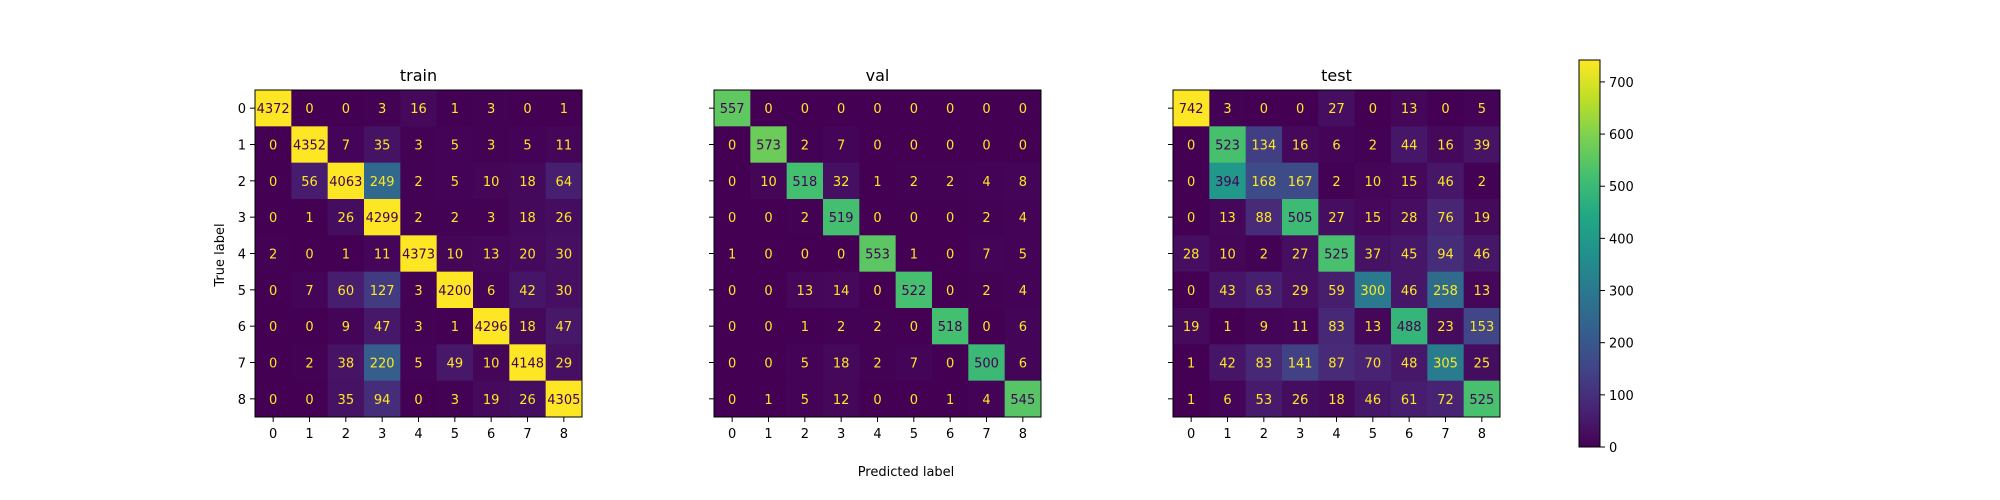 This screenshot has height=500, width=2000. What do you see at coordinates (878, 75) in the screenshot?
I see `panel-title: val` at bounding box center [878, 75].